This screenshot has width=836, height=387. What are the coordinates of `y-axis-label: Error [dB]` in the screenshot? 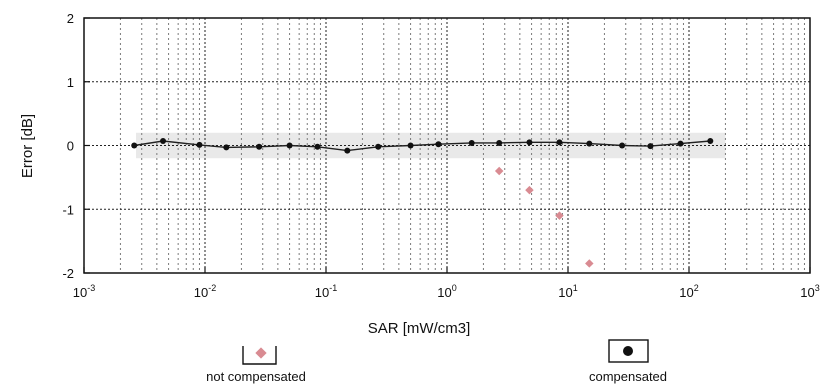 It's located at (27, 146).